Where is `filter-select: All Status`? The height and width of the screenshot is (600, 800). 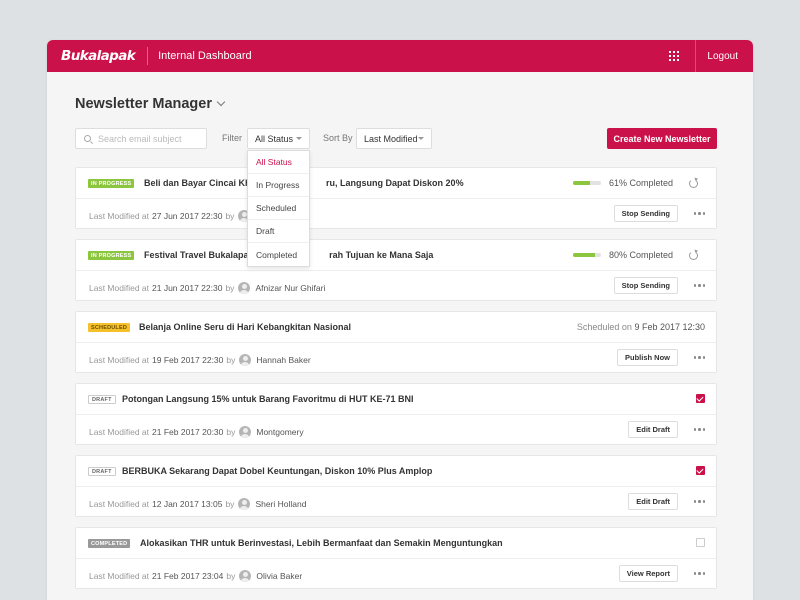
filter-select: All Status is located at coordinates (278, 138).